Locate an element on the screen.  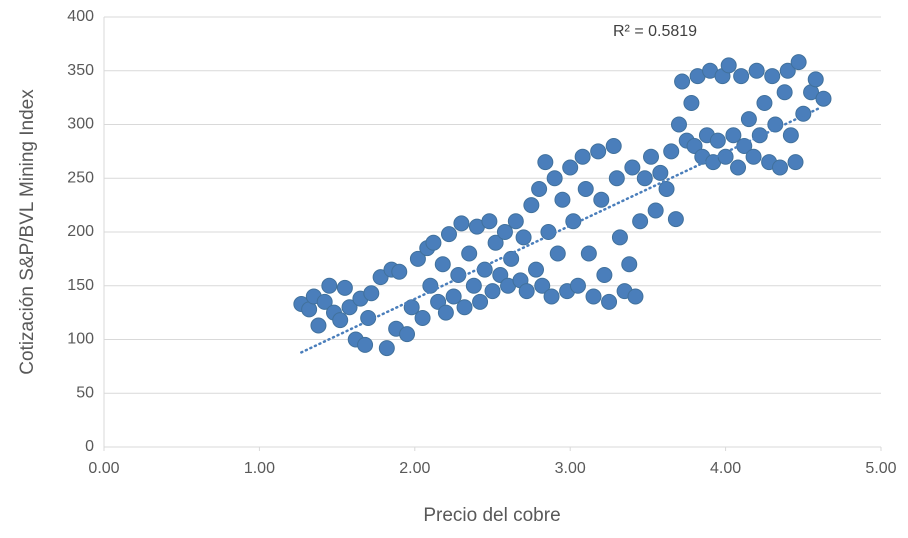
y-tick-label: 250 is located at coordinates (80, 177).